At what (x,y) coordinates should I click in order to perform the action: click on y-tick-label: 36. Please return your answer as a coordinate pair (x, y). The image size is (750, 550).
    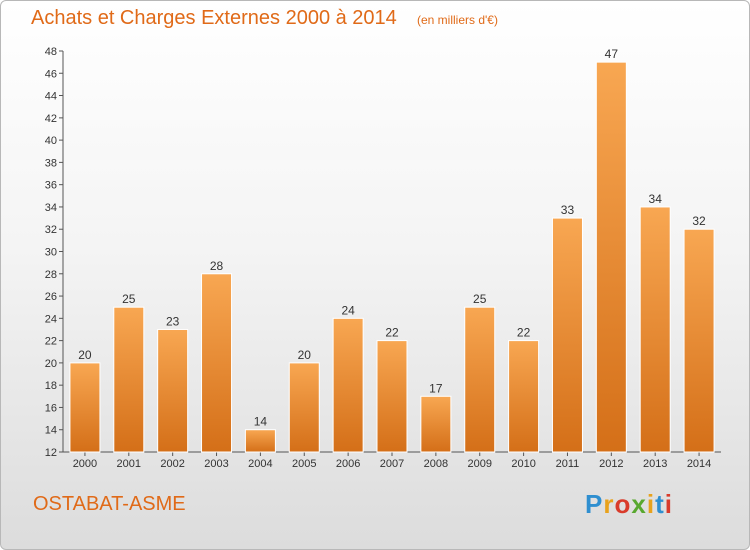
    Looking at the image, I should click on (51, 186).